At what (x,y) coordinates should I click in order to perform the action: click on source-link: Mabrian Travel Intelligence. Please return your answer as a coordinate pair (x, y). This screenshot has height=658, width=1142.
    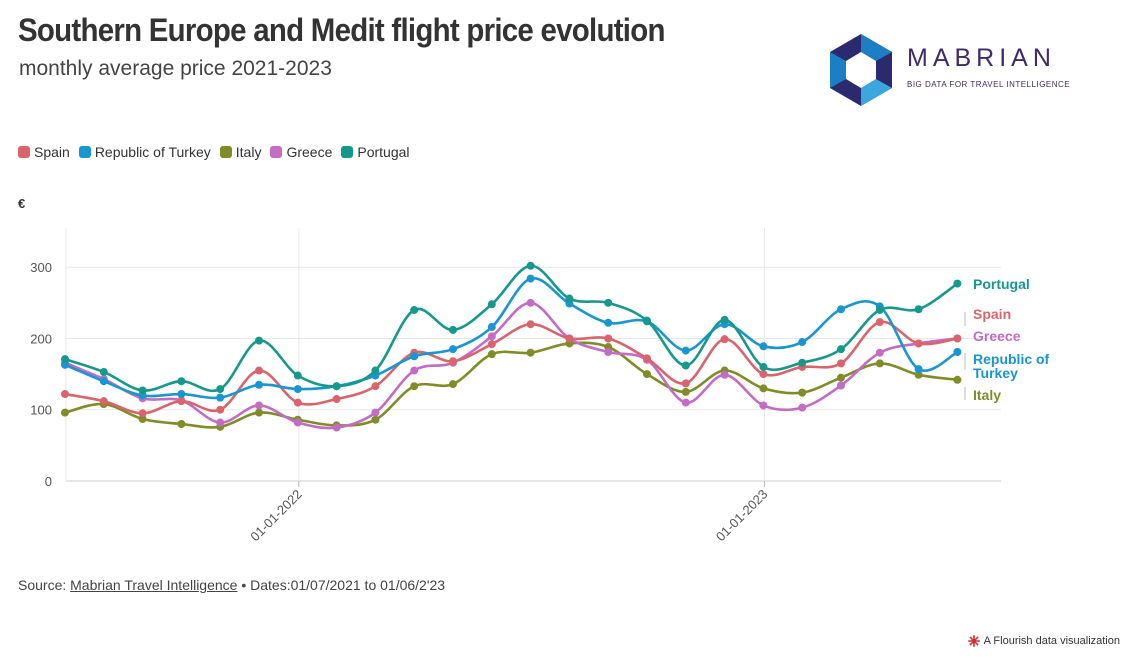
    Looking at the image, I should click on (154, 585).